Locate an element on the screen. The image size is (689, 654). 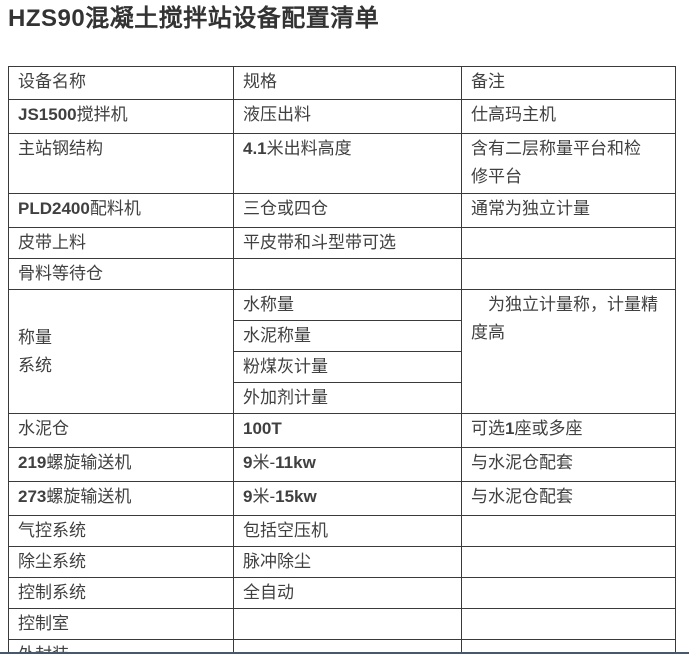
cell-remark: 通常为独立计量 is located at coordinates (568, 210).